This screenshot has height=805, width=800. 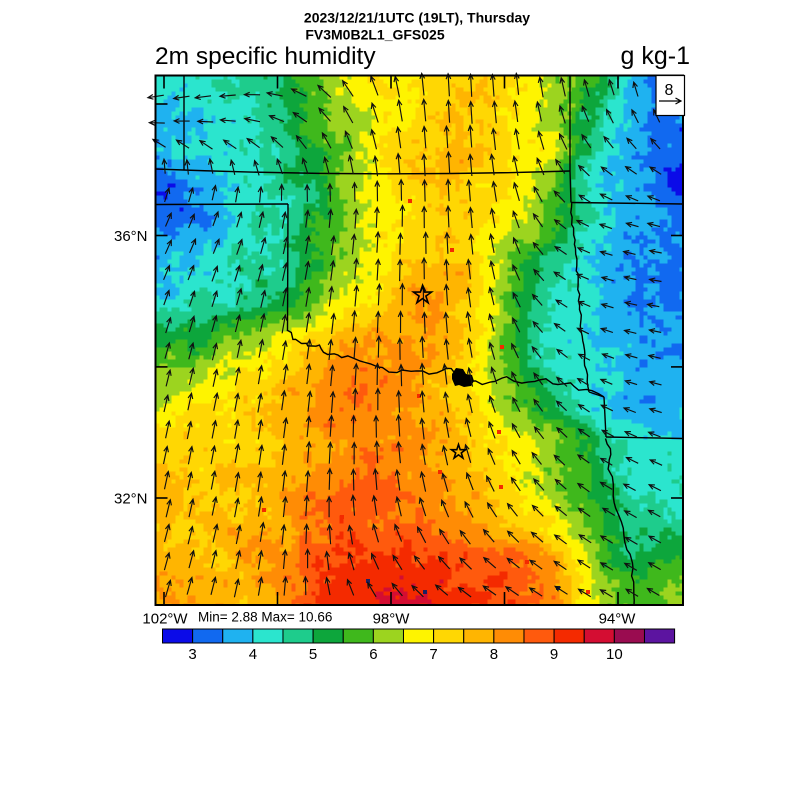 I want to click on svg-text: 7, so click(x=433, y=654).